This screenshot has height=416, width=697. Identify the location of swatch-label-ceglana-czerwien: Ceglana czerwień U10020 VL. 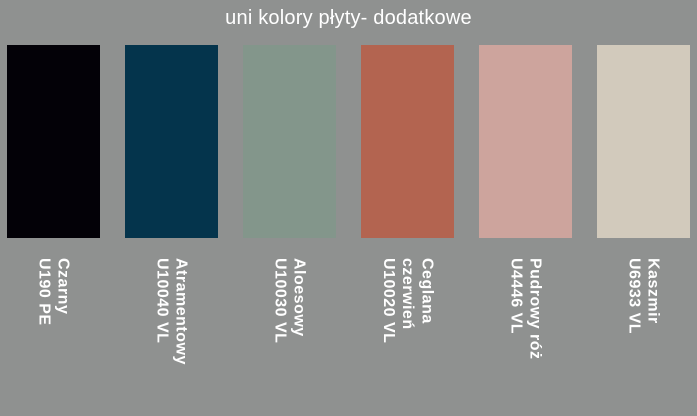
(408, 300).